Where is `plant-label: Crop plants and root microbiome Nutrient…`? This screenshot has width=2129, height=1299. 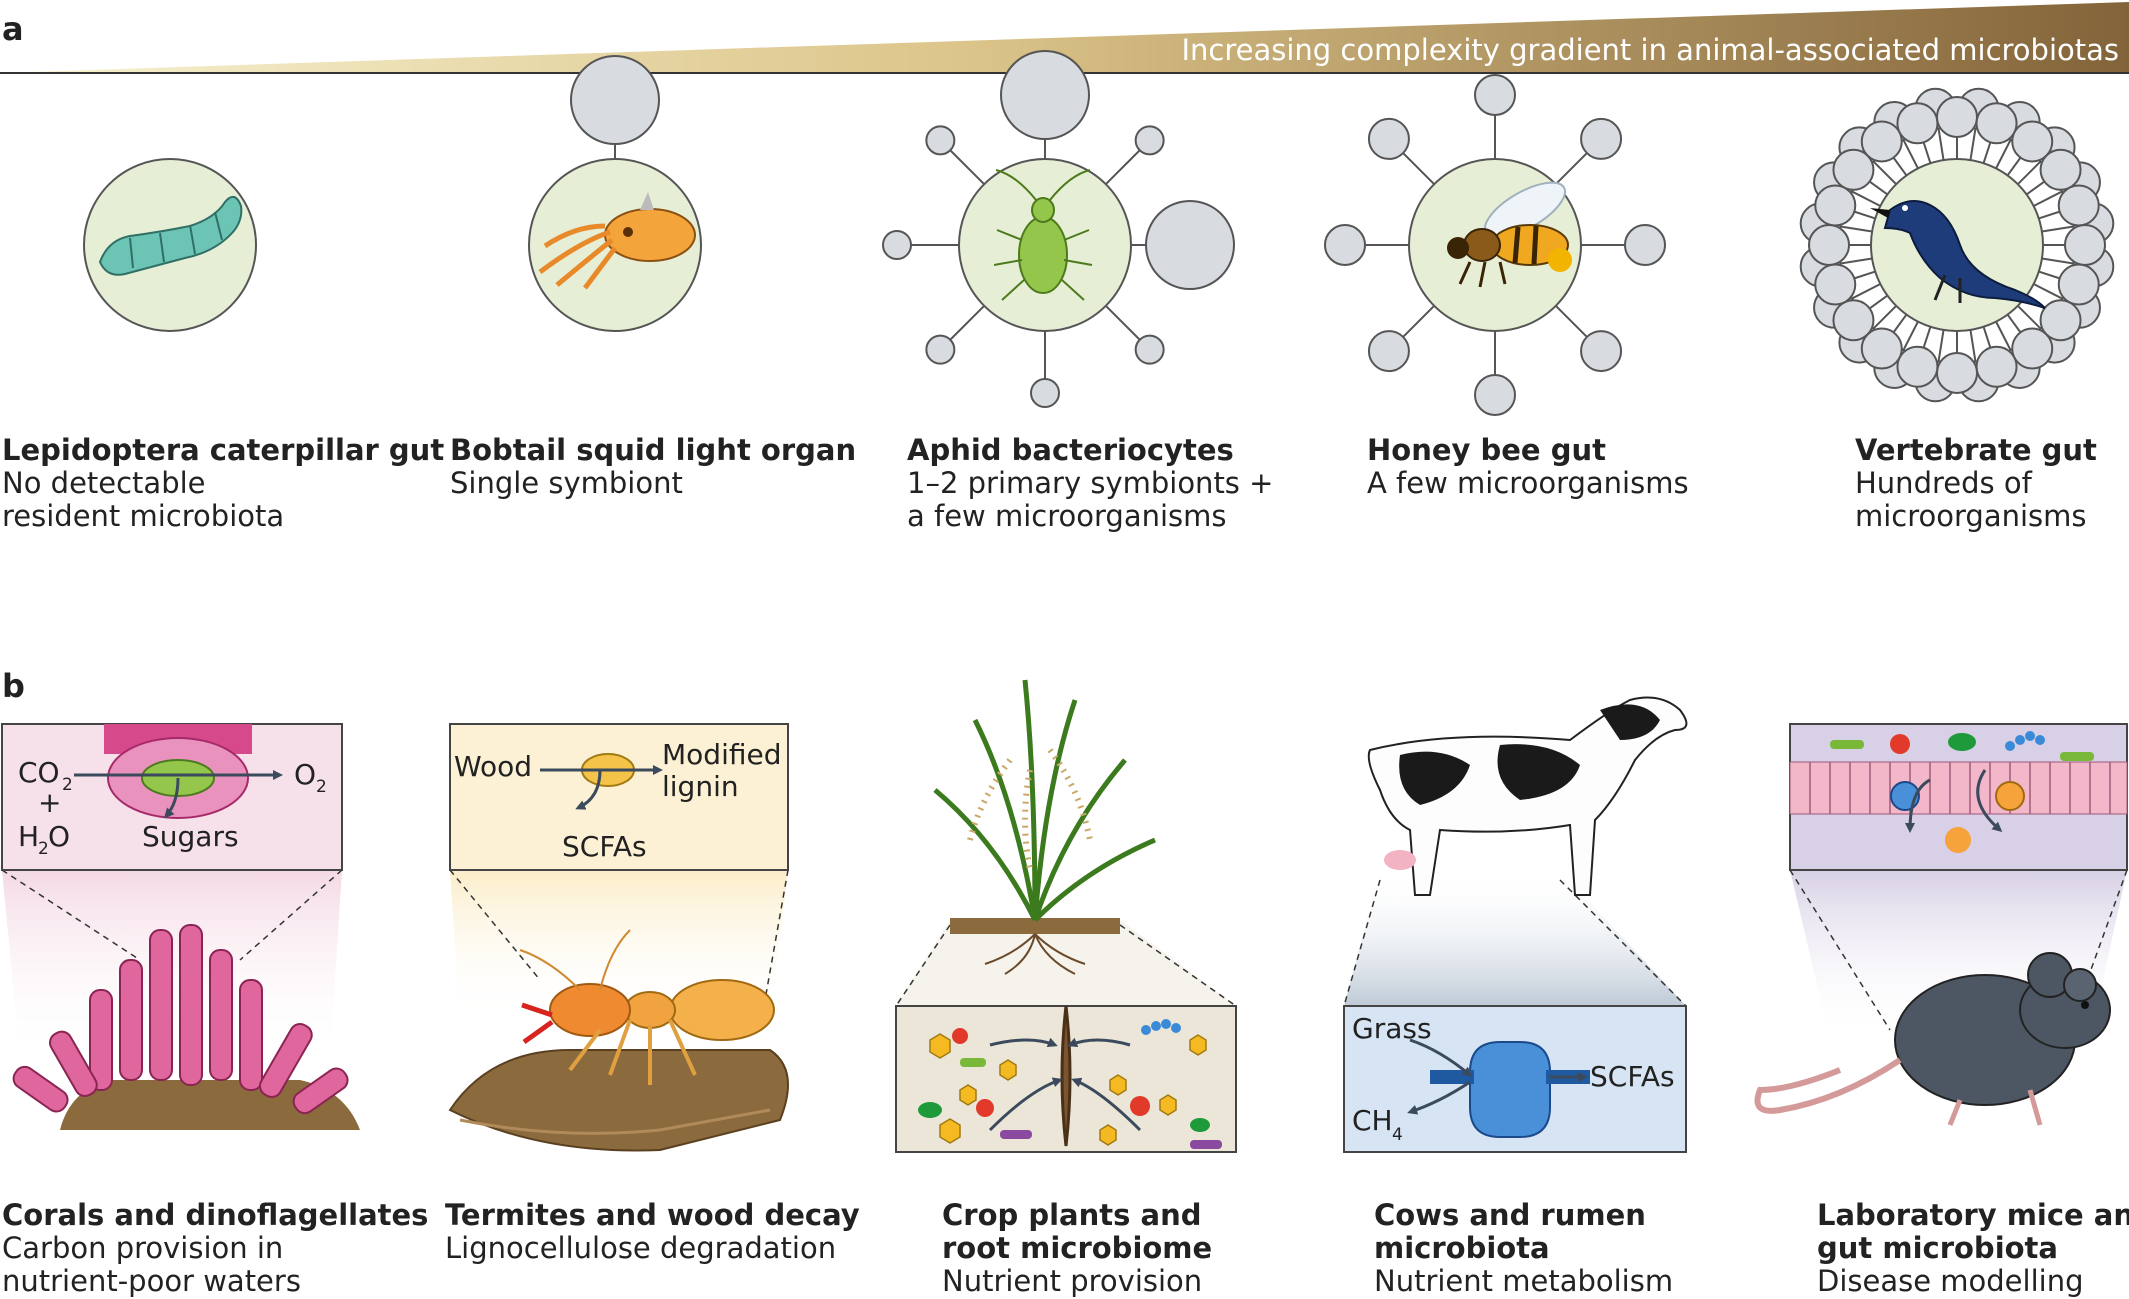 plant-label: Crop plants and root microbiome Nutrient… is located at coordinates (1077, 1248).